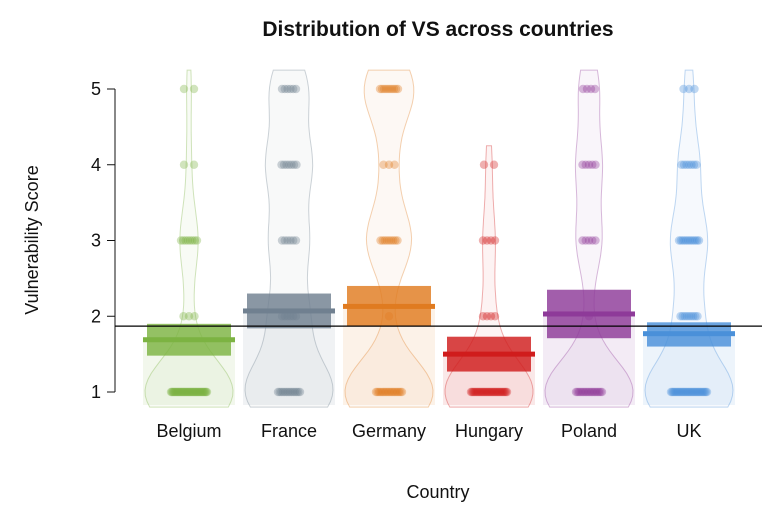 The image size is (778, 517). I want to click on y-axis-label: Vulnerability Score, so click(32, 239).